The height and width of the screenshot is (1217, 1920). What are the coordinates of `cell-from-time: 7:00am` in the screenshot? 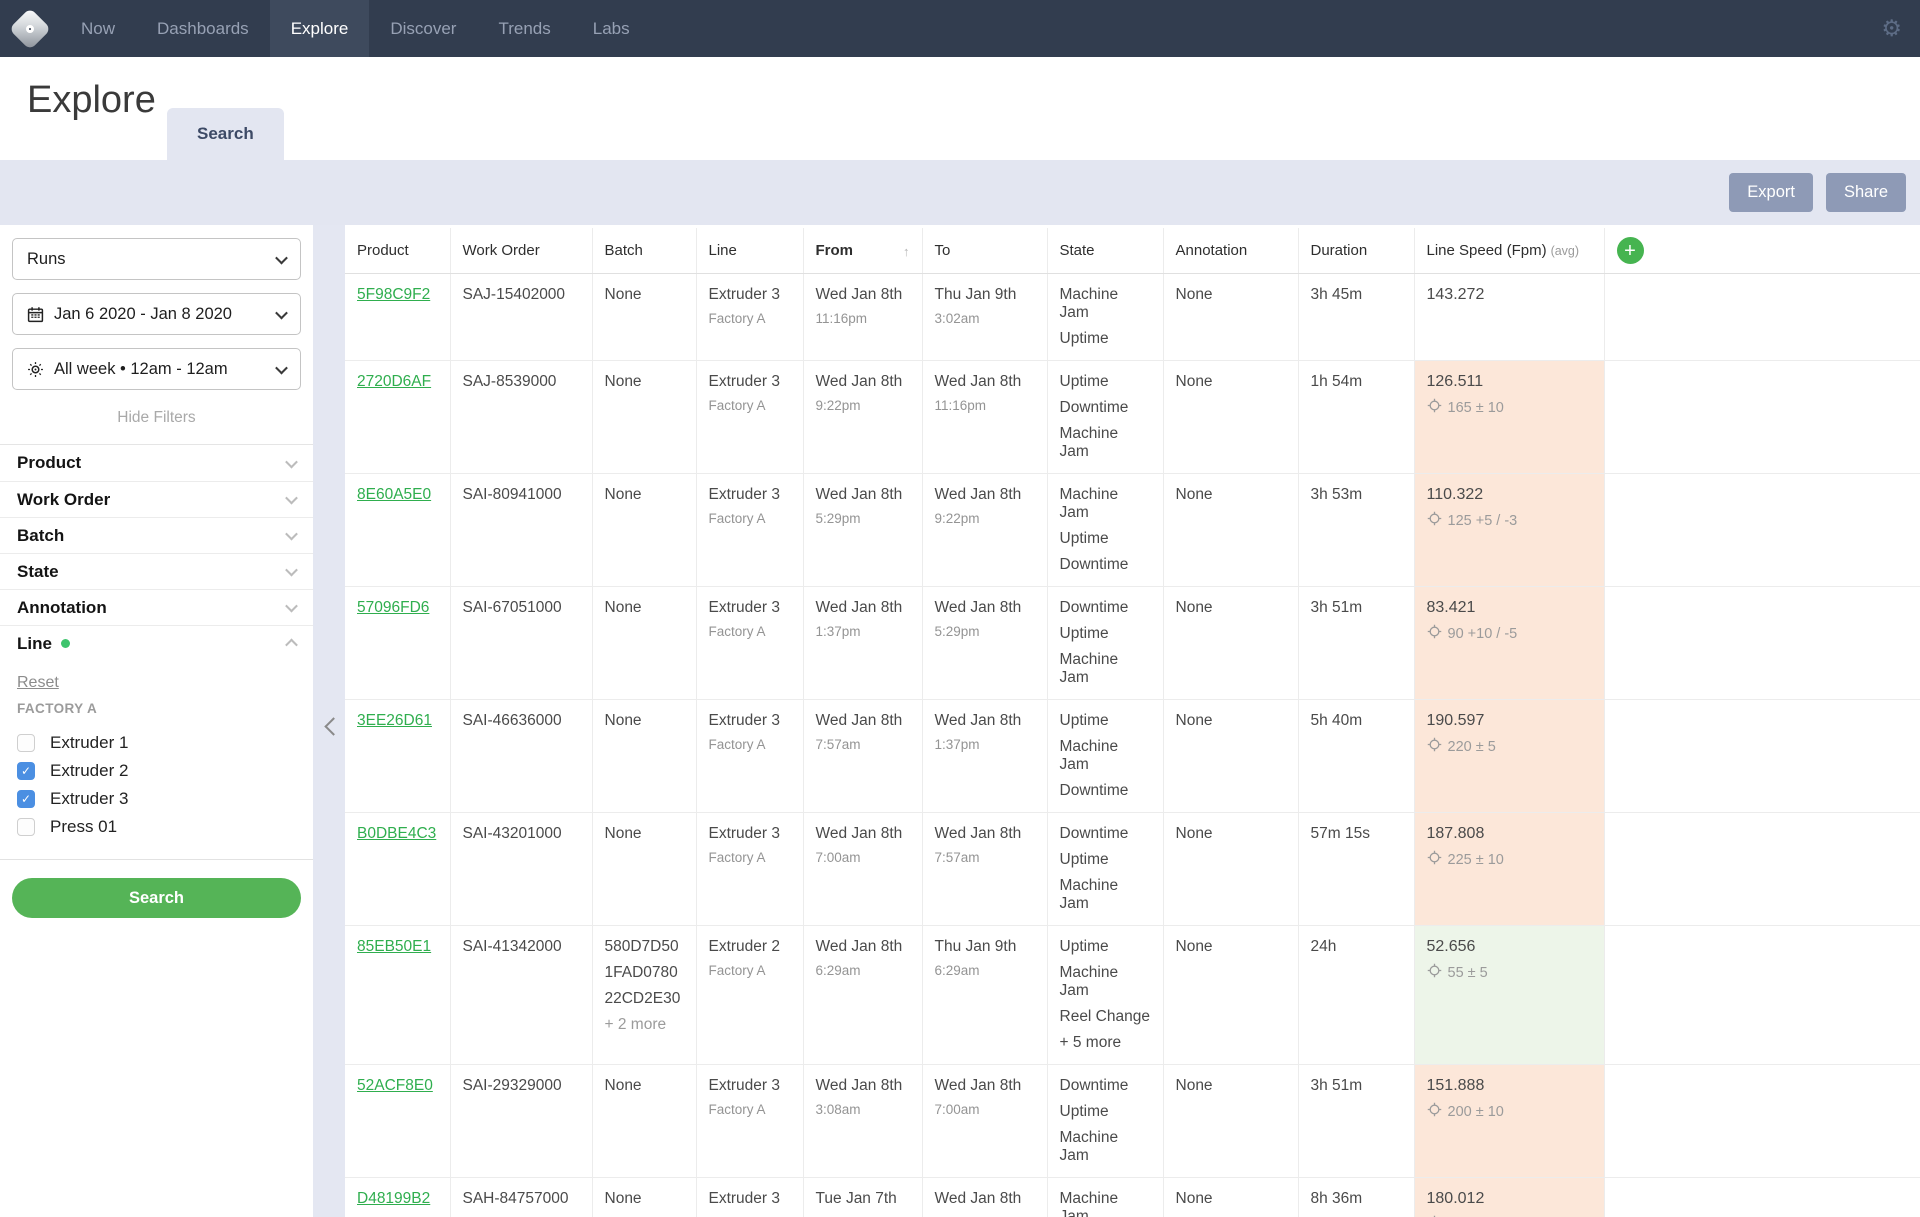 It's located at (838, 857).